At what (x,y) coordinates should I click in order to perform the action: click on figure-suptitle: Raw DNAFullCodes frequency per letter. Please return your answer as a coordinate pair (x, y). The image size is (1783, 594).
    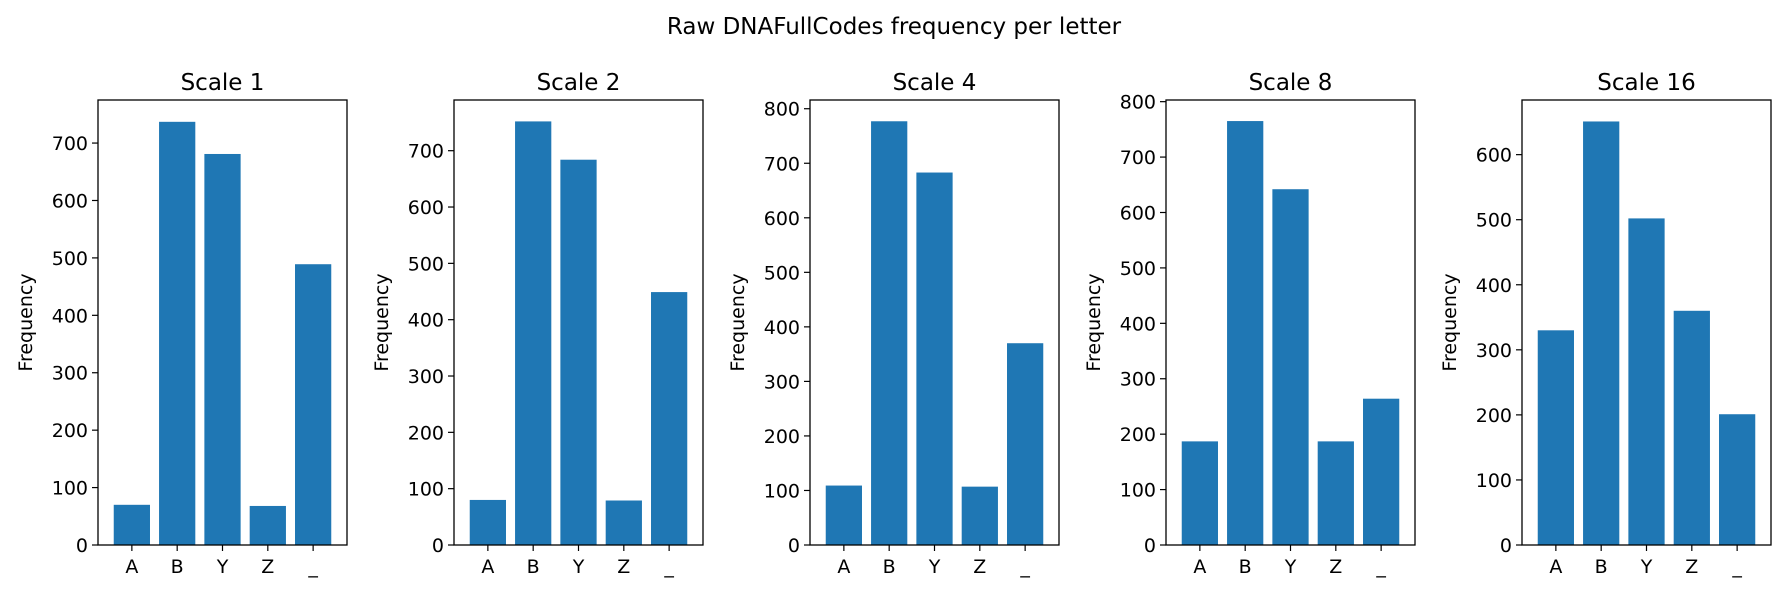
    Looking at the image, I should click on (894, 27).